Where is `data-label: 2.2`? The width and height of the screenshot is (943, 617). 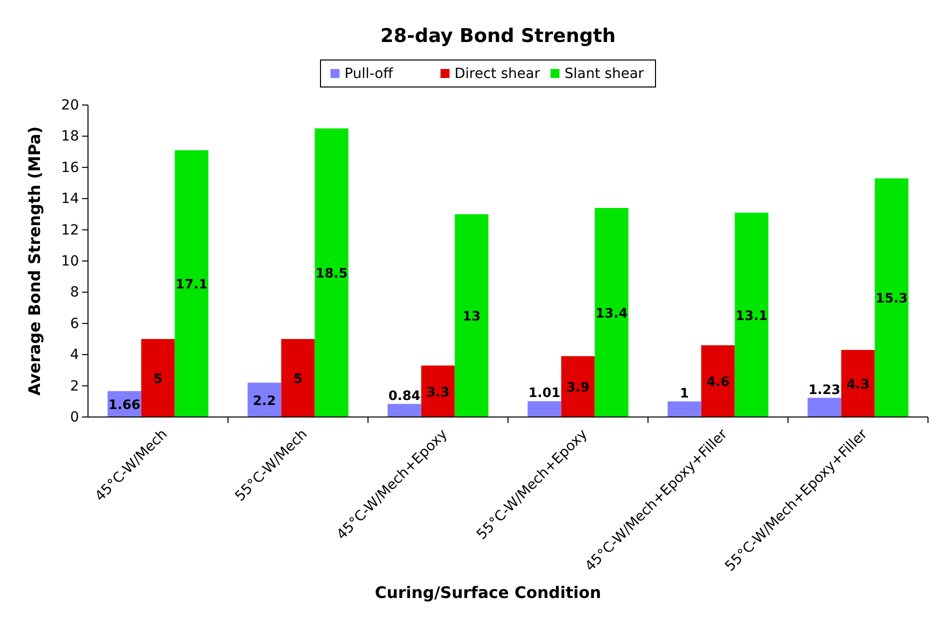
data-label: 2.2 is located at coordinates (264, 401).